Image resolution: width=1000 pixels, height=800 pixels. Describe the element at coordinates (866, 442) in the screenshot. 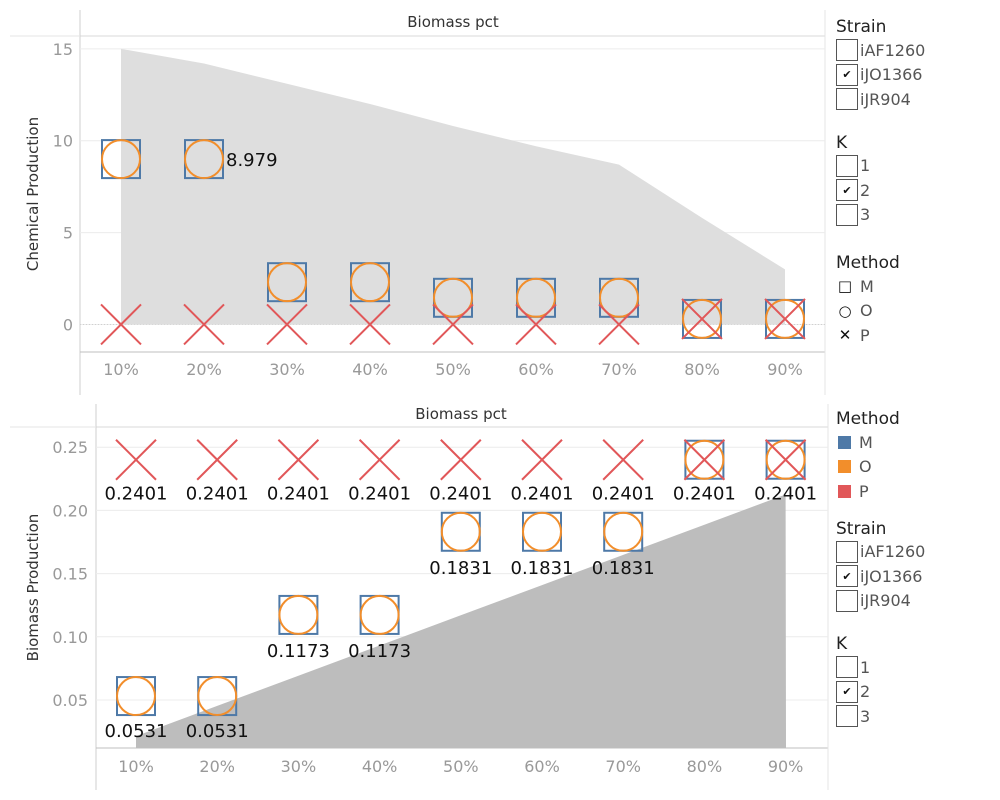

I see `method-color-legend-label: M` at that location.